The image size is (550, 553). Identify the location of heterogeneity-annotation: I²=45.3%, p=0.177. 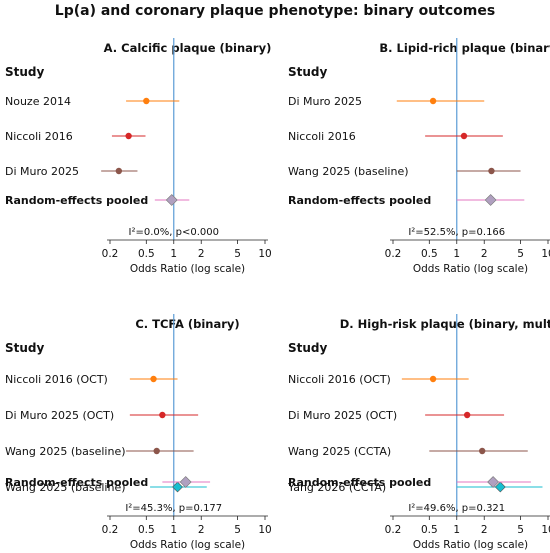
(173, 508).